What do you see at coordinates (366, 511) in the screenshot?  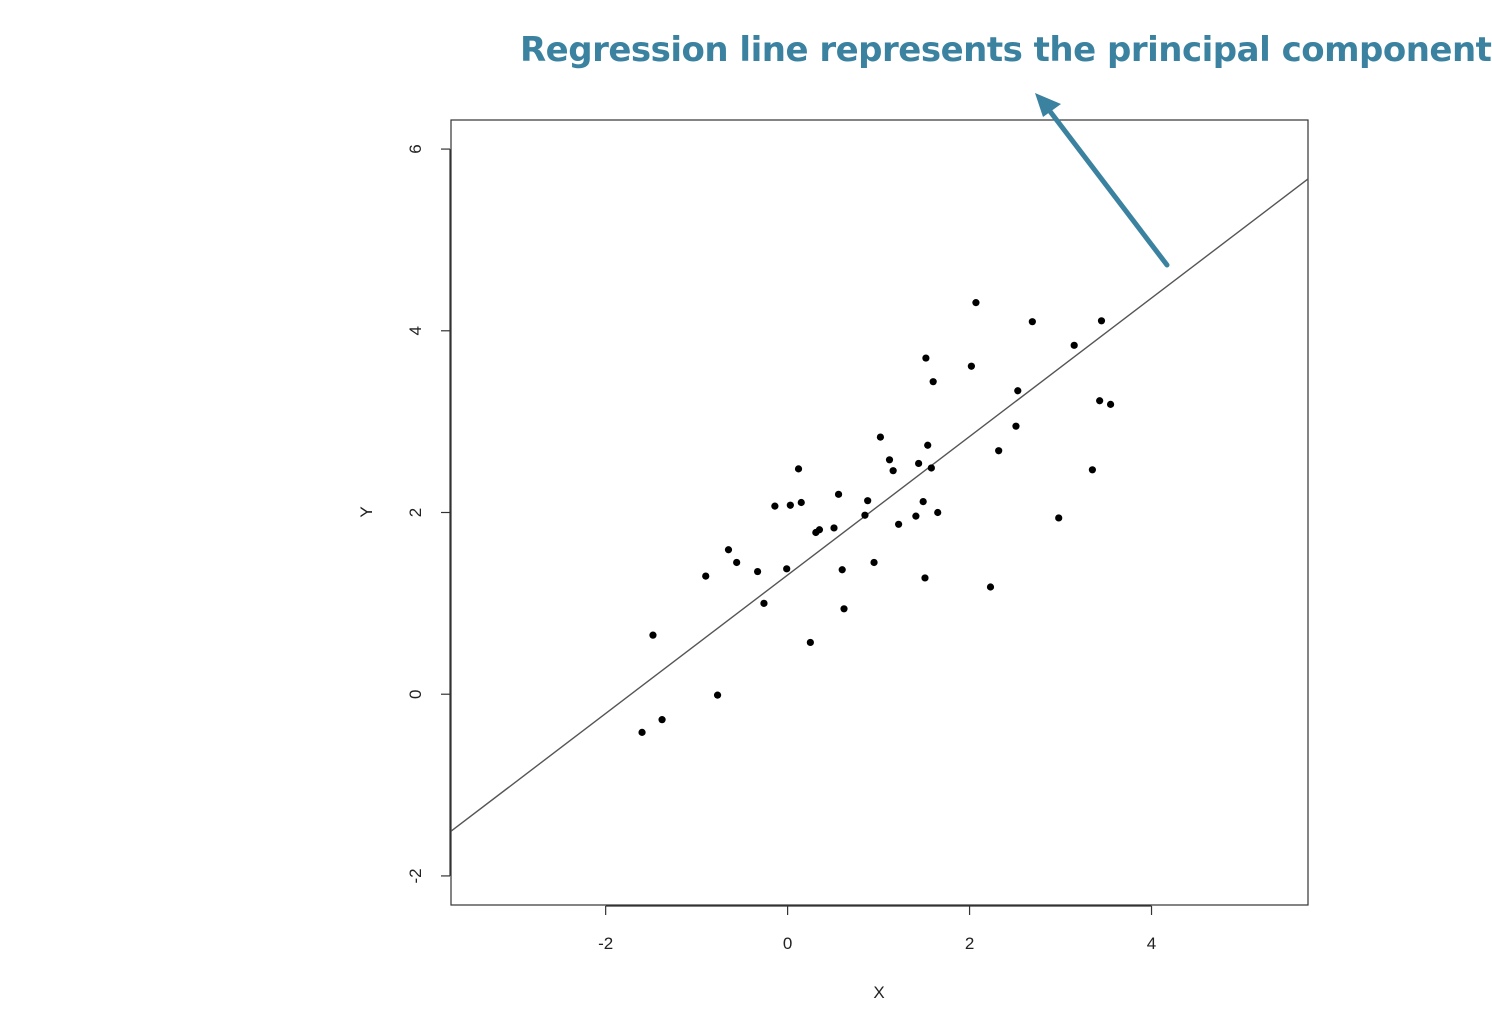 I see `y-axis-label: Y` at bounding box center [366, 511].